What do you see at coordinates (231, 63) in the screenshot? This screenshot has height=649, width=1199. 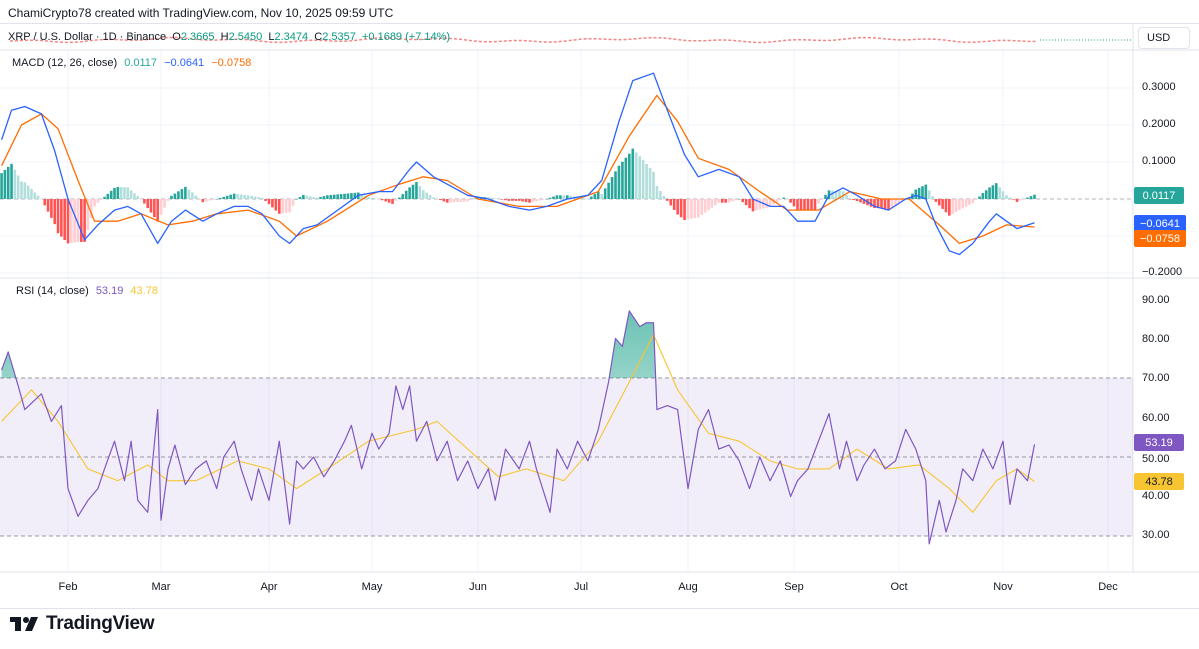 I see `macd-signal-value: −0.0758` at bounding box center [231, 63].